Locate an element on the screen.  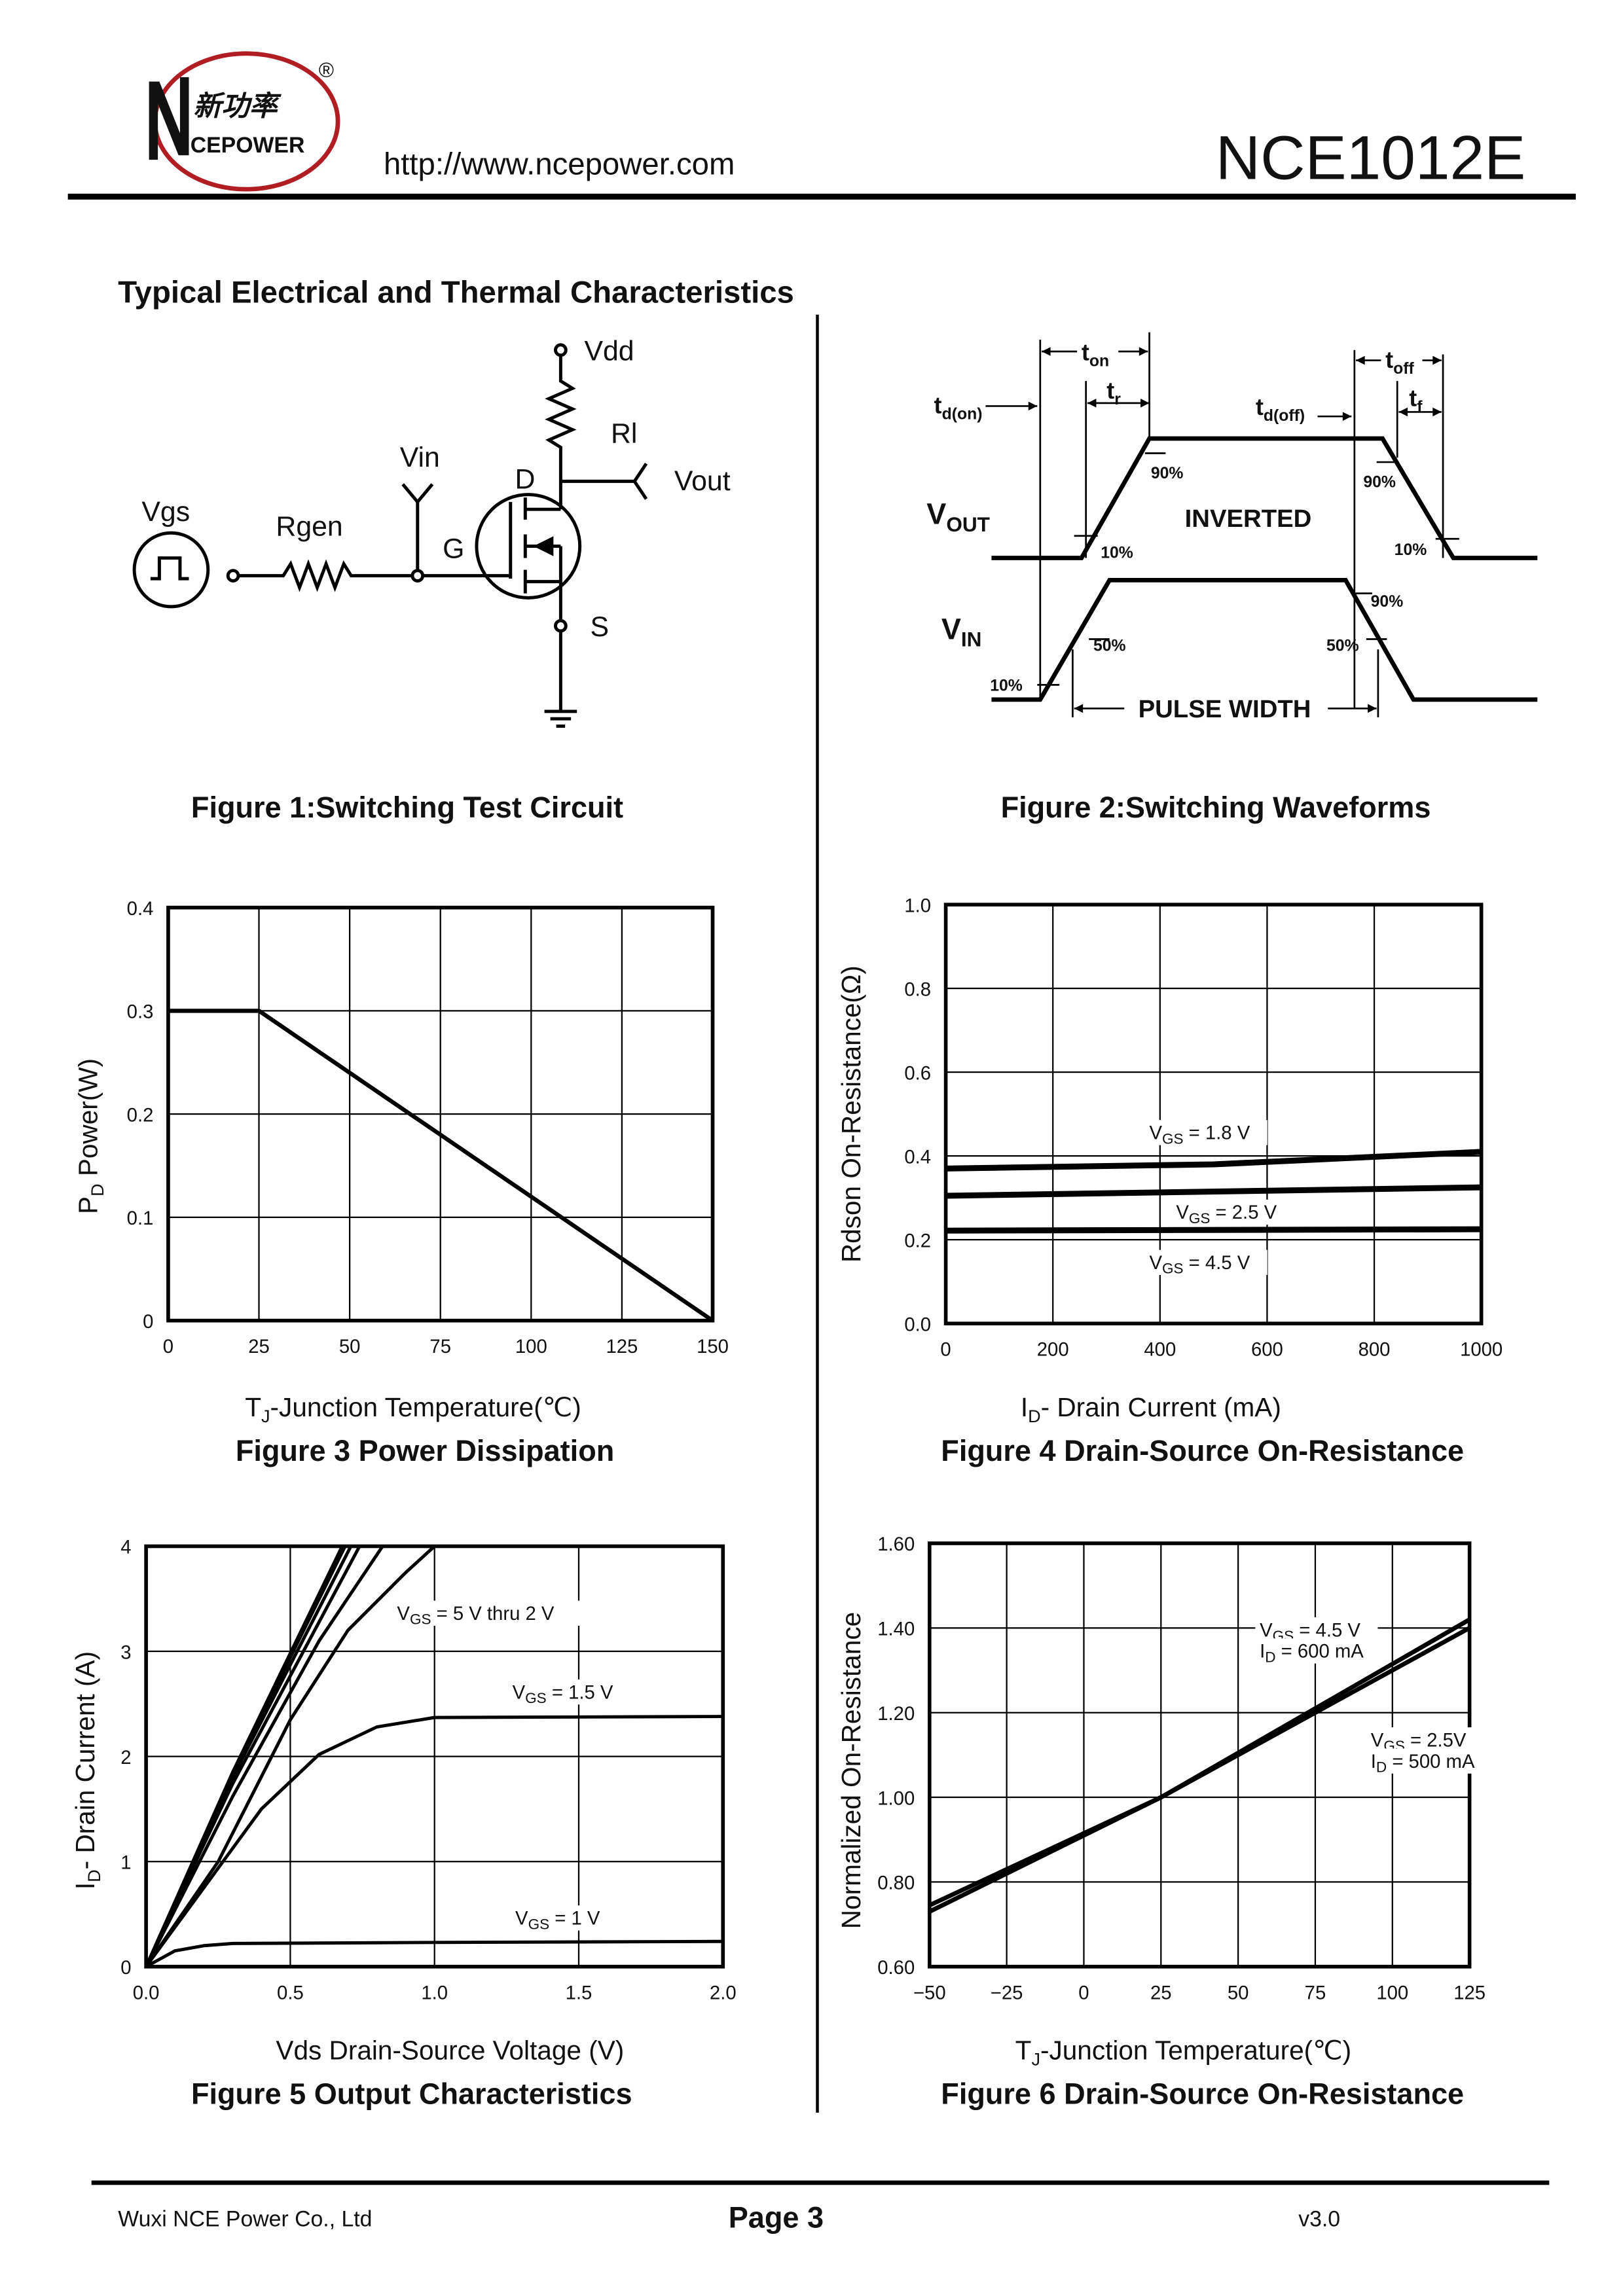
pct-label: 10% is located at coordinates (1117, 553).